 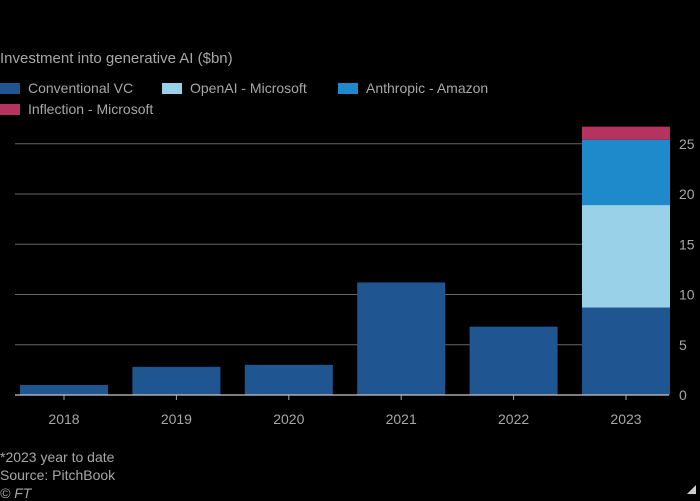 I want to click on corner-mark-icon, so click(x=691, y=489).